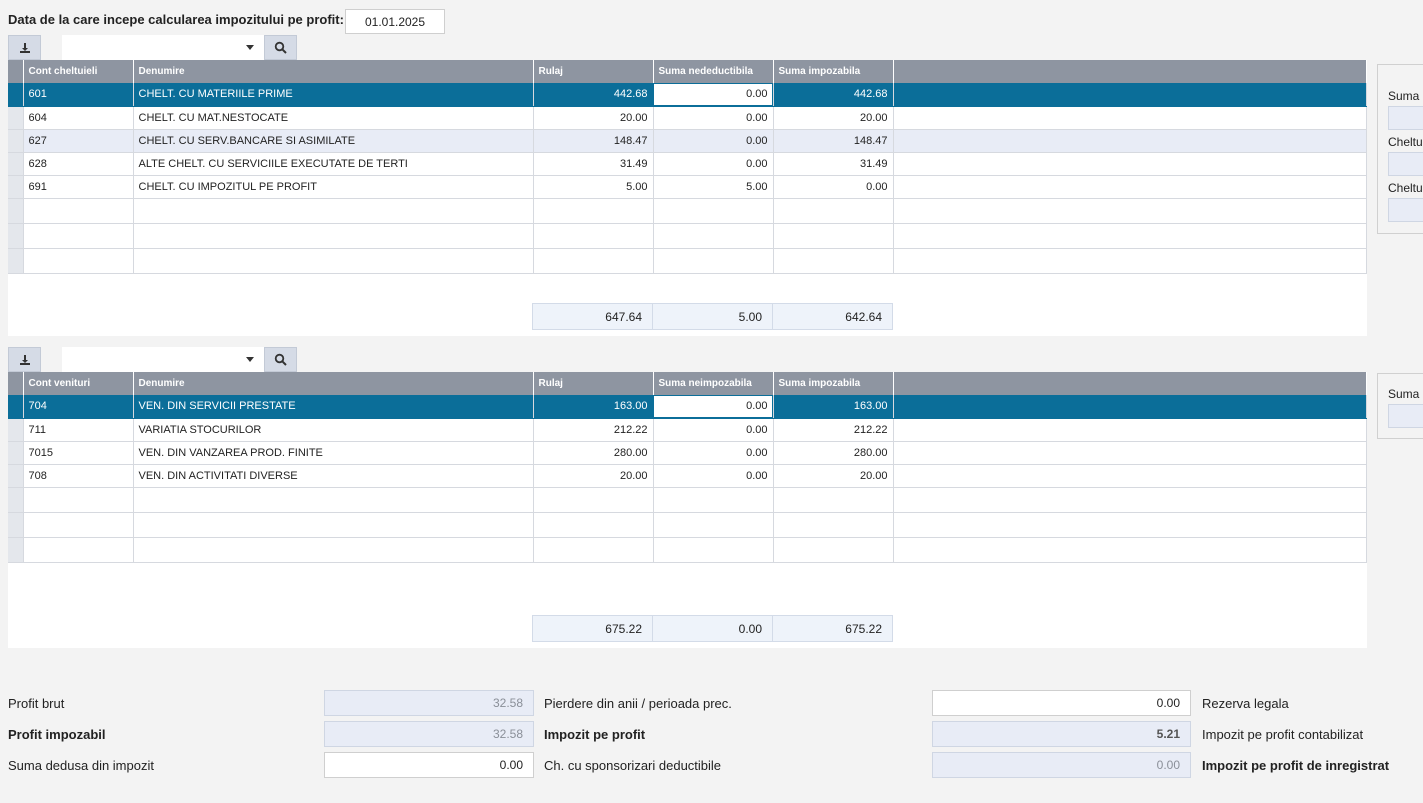 The height and width of the screenshot is (803, 1423). What do you see at coordinates (833, 141) in the screenshot?
I see `cell-impoz: 148.47` at bounding box center [833, 141].